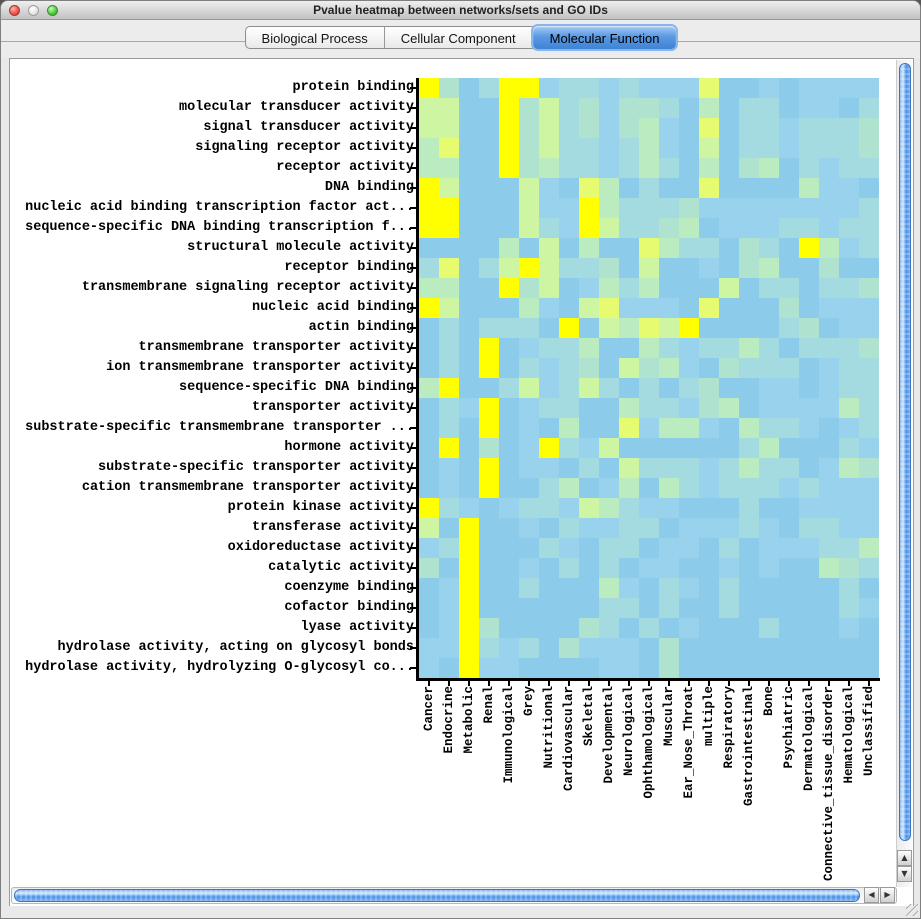 This screenshot has height=919, width=921. What do you see at coordinates (353, 87) in the screenshot?
I see `row-label: protein binding` at bounding box center [353, 87].